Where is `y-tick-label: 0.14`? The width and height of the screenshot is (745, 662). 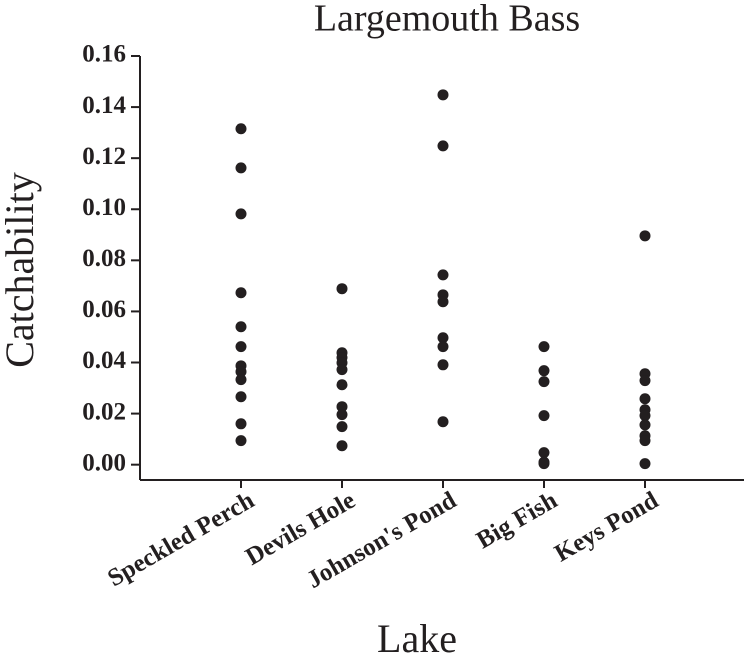
y-tick-label: 0.14 is located at coordinates (104, 105).